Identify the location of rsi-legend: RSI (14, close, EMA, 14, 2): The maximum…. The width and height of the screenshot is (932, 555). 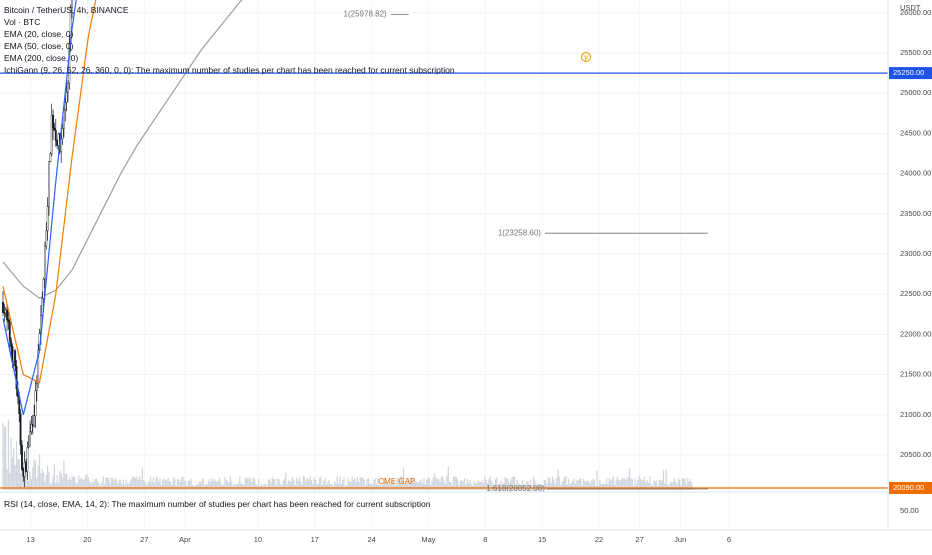
(217, 504).